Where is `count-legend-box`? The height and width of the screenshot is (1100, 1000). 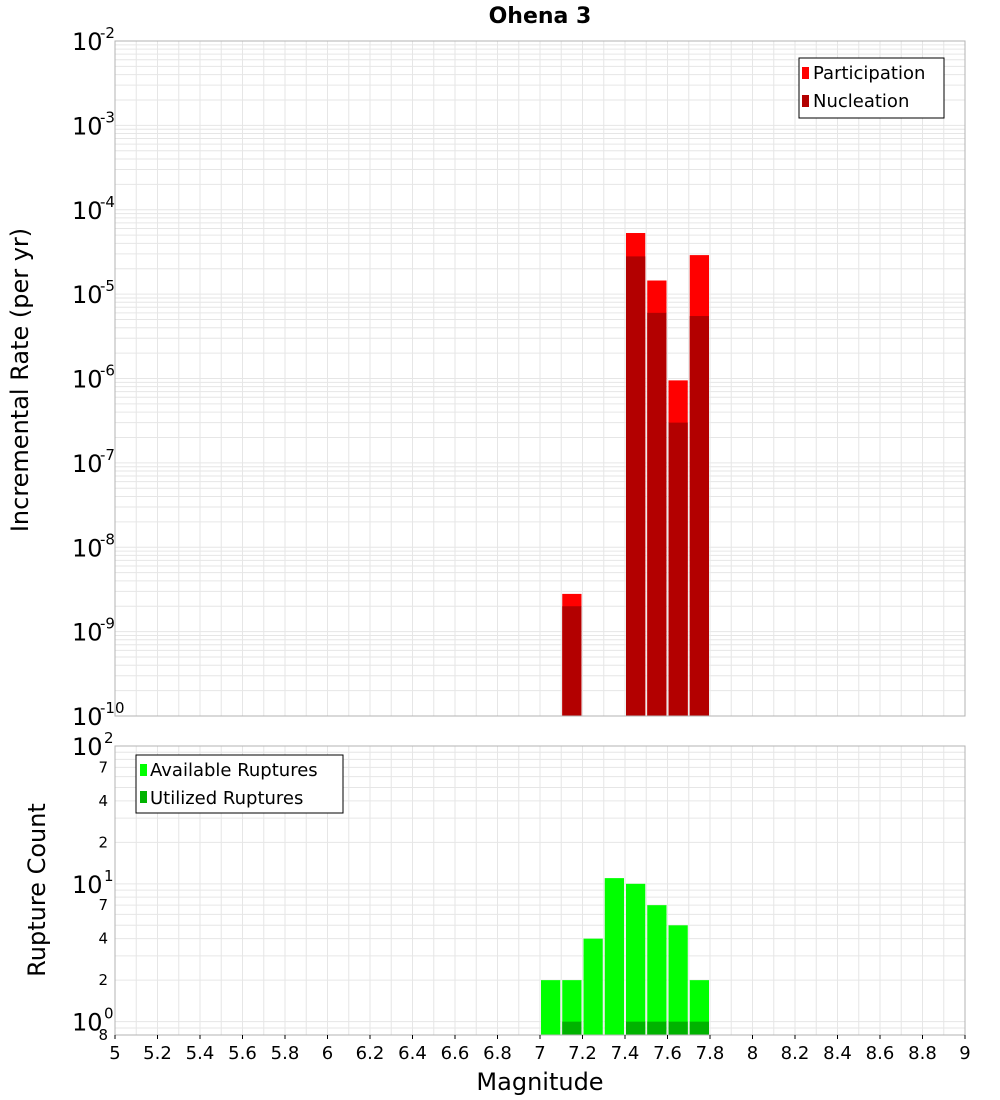
count-legend-box is located at coordinates (239, 784).